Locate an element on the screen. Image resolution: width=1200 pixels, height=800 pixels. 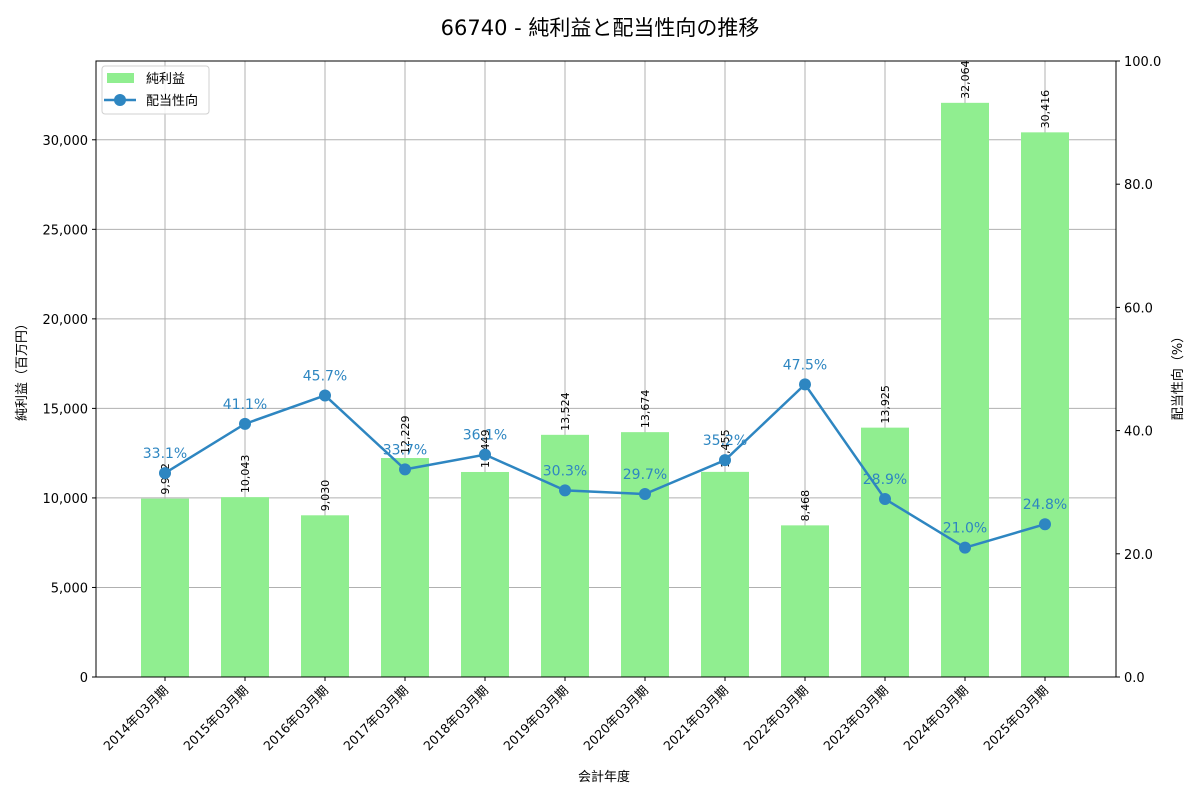
bar-value-label: 13,925 is located at coordinates (885, 404).